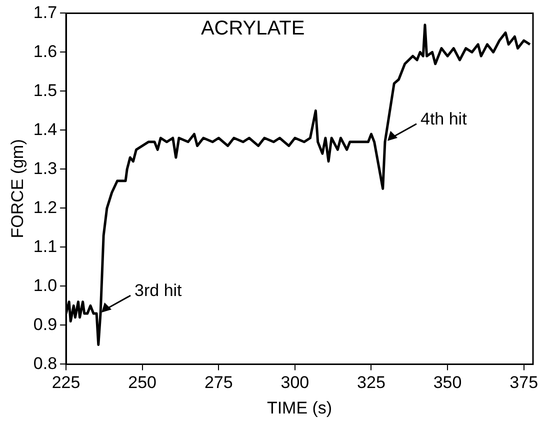 Image resolution: width=555 pixels, height=425 pixels. What do you see at coordinates (66, 382) in the screenshot?
I see `x-tick-label: 225` at bounding box center [66, 382].